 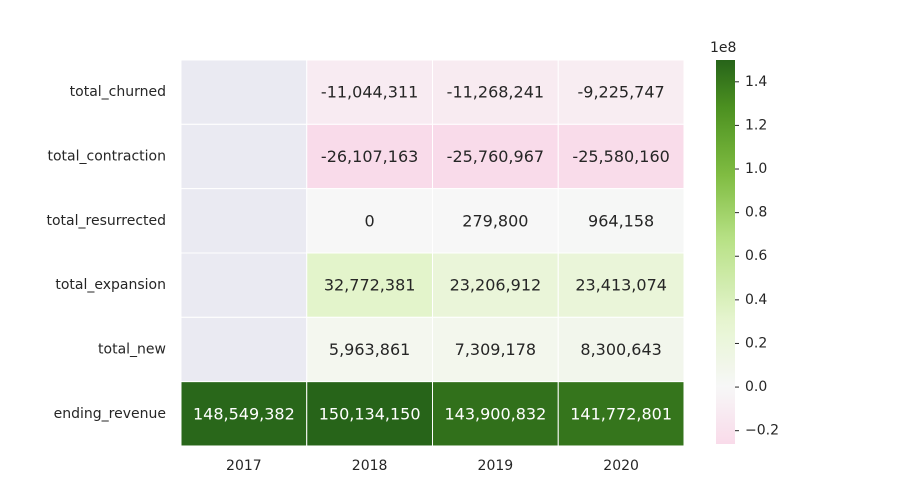 I want to click on colorbar-tick-label: 0.8, so click(x=756, y=213).